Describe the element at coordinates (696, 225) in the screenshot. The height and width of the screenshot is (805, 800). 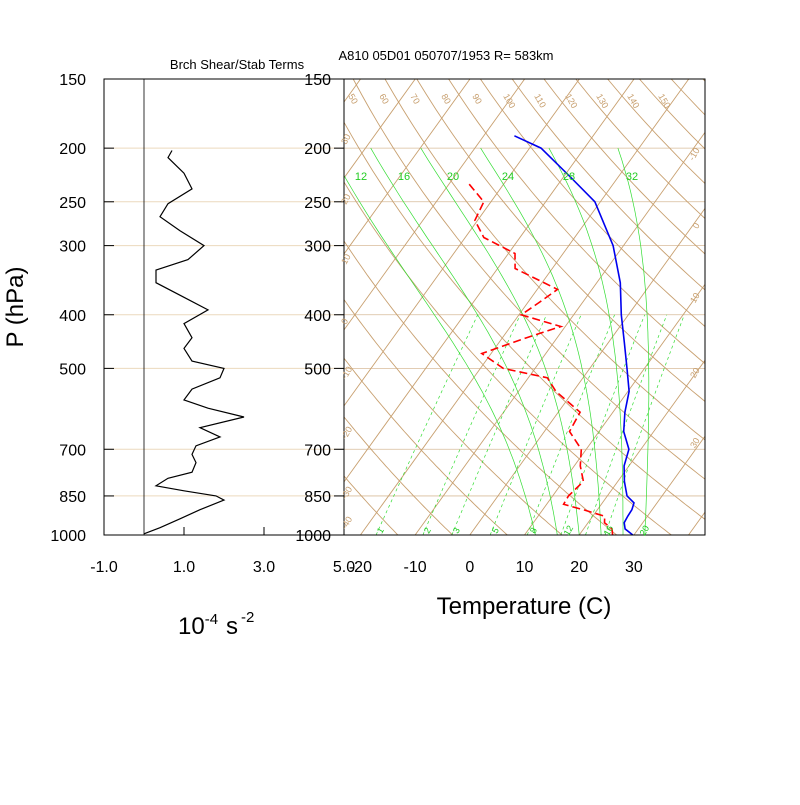
I see `isotherm-right-label: 0` at that location.